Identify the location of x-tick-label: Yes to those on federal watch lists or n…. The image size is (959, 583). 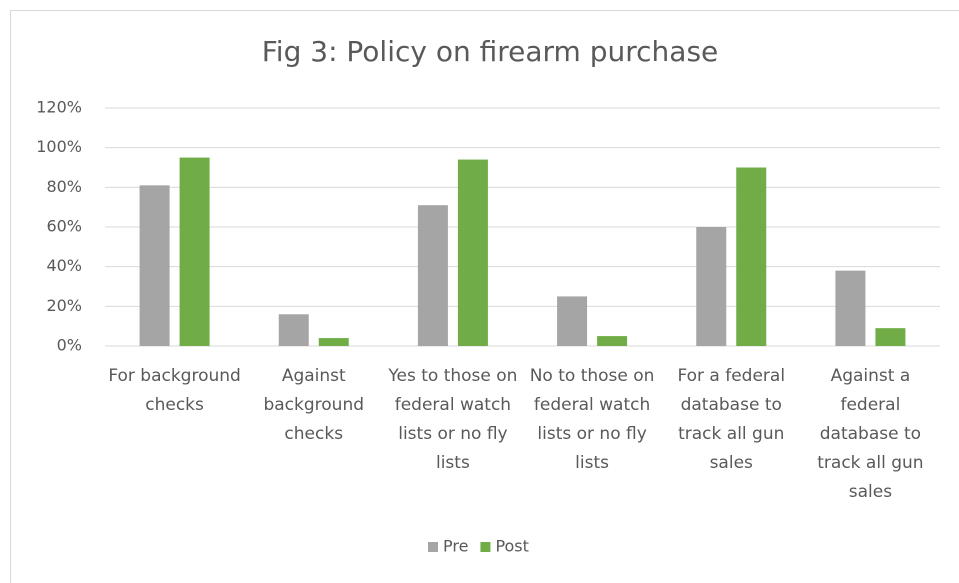
(453, 419).